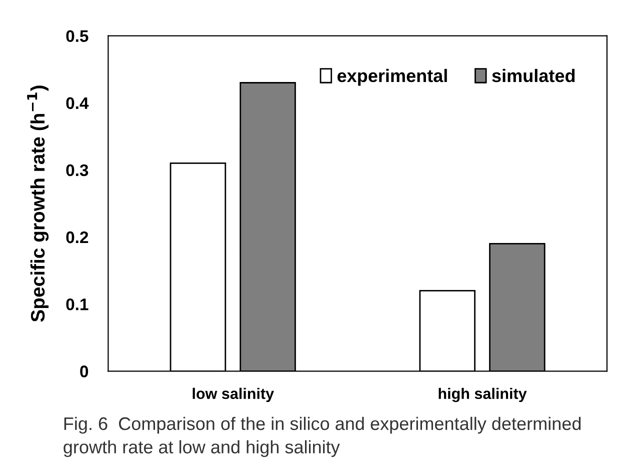 The image size is (629, 471). Describe the element at coordinates (38, 204) in the screenshot. I see `y-axis-title: Specific growth rate (h$^{−1}$)` at that location.